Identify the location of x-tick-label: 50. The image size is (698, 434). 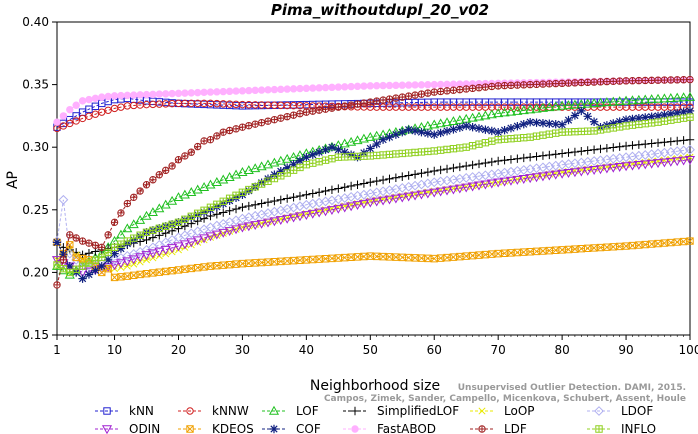
(370, 350).